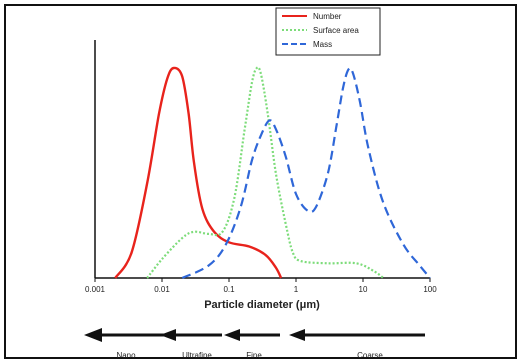  I want to click on legend: Number Surface area Mass, so click(328, 31).